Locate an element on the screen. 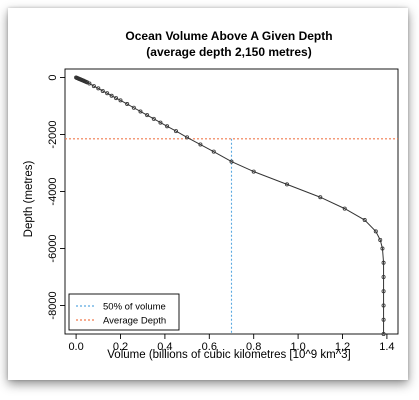 The width and height of the screenshot is (419, 400). x-tick-label: 0.4 is located at coordinates (164, 347).